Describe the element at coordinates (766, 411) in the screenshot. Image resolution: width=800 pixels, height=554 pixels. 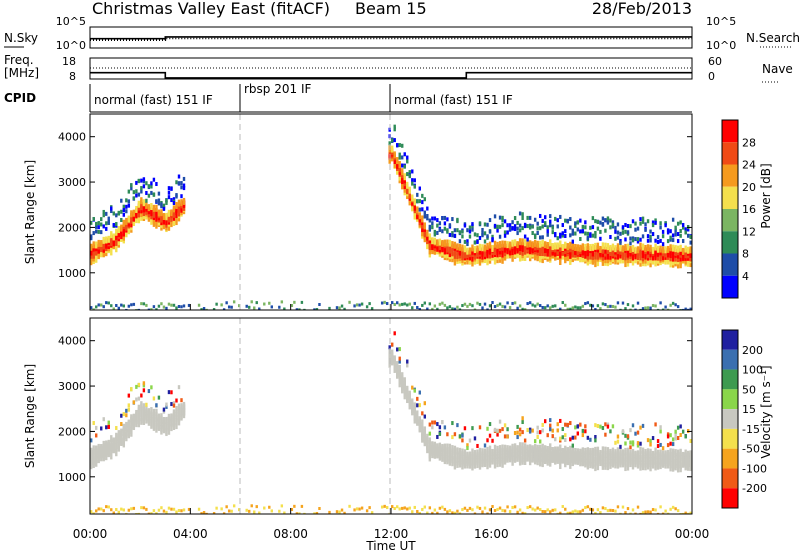
I see `velocity-colorbar-label: Velocity [m s⁻¹]` at that location.